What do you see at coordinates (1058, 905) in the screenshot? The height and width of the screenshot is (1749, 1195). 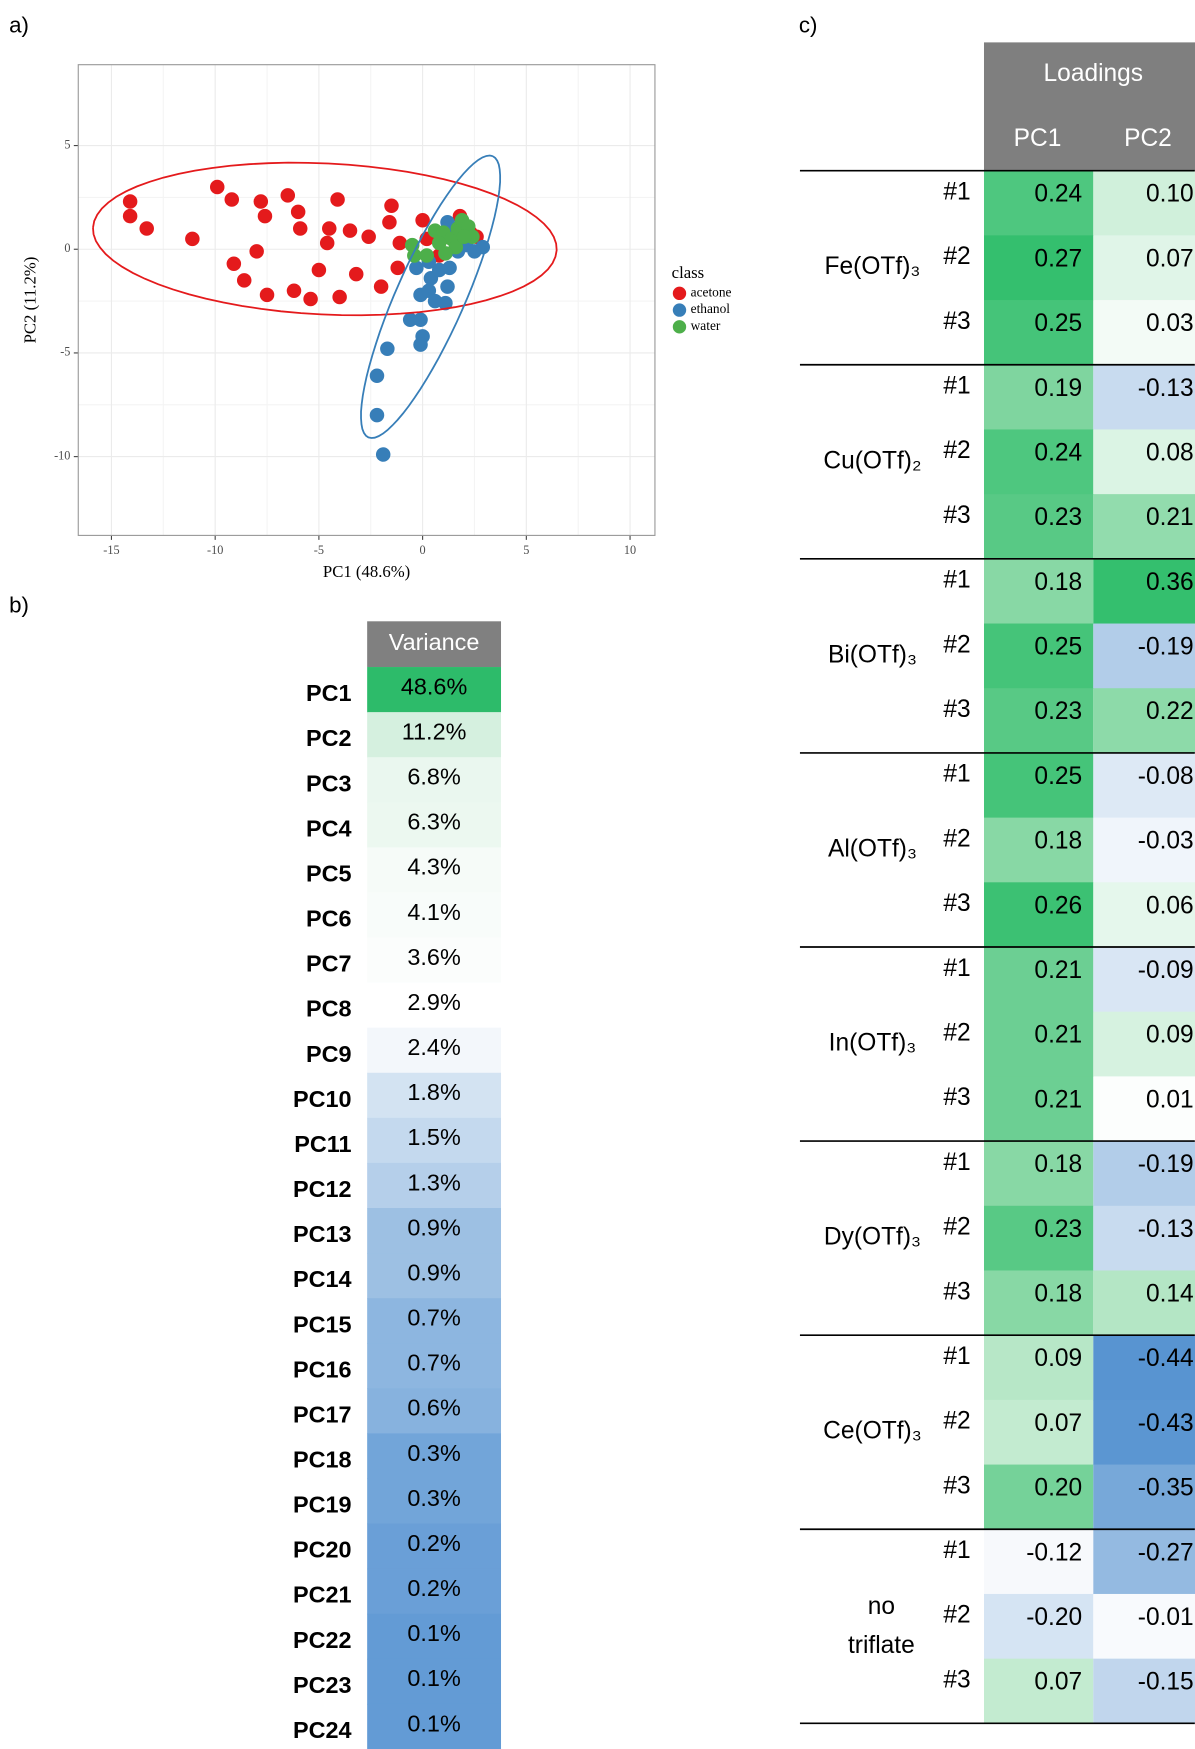 I see `cell-value: 0.26` at bounding box center [1058, 905].